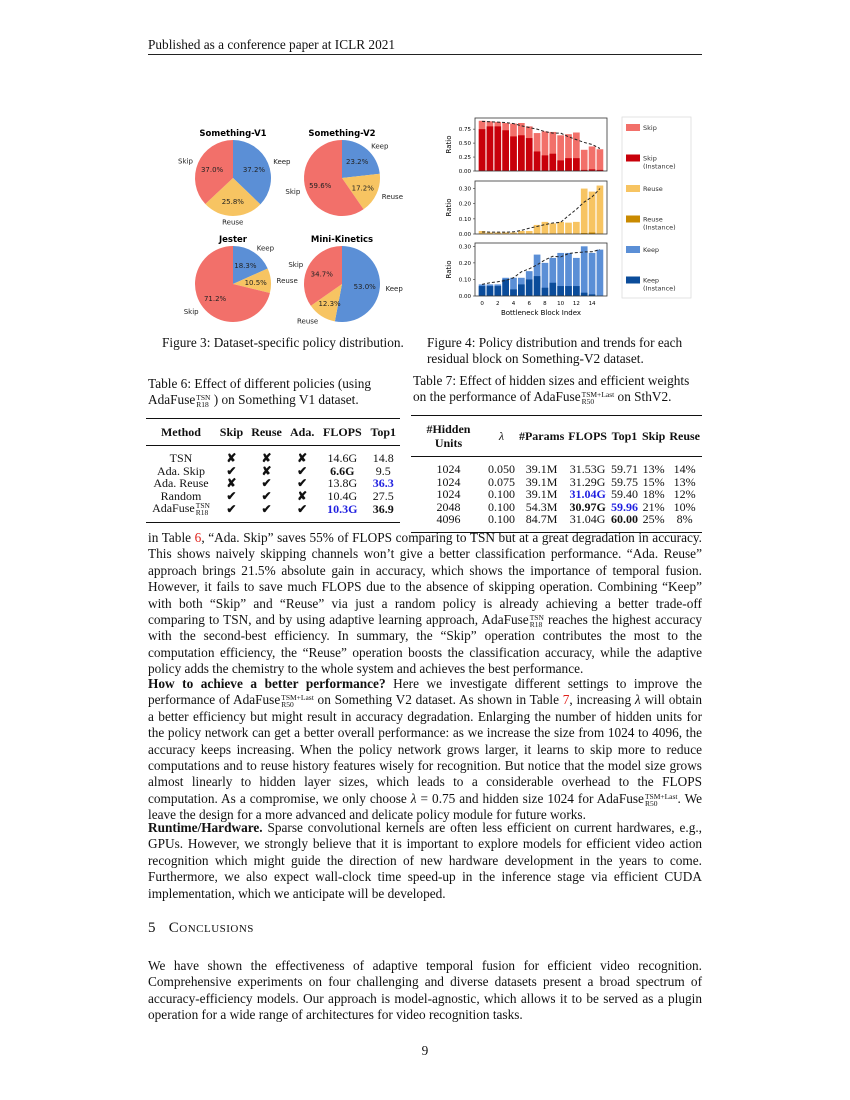  I want to click on super-sub-script: TSN R18, so click(203, 509).